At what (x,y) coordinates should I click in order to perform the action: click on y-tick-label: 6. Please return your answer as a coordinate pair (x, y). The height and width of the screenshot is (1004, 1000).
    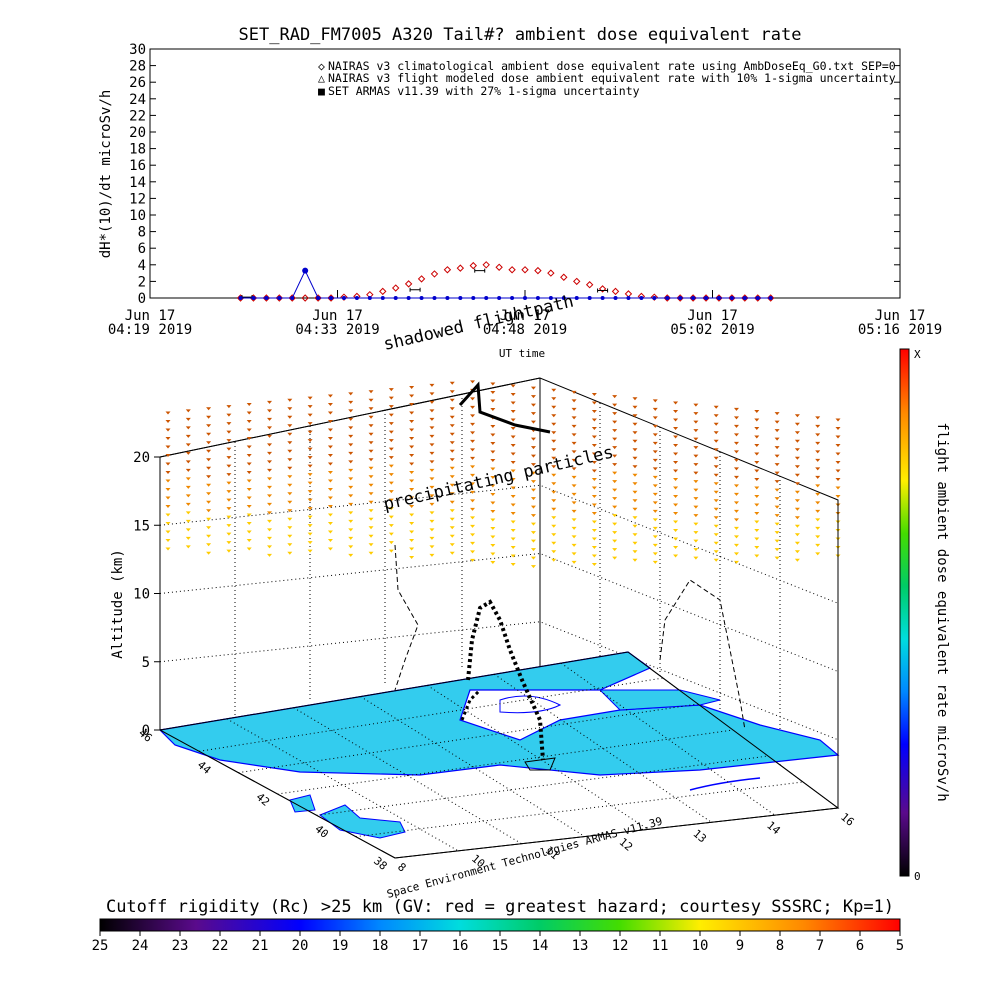
    Looking at the image, I should click on (142, 249).